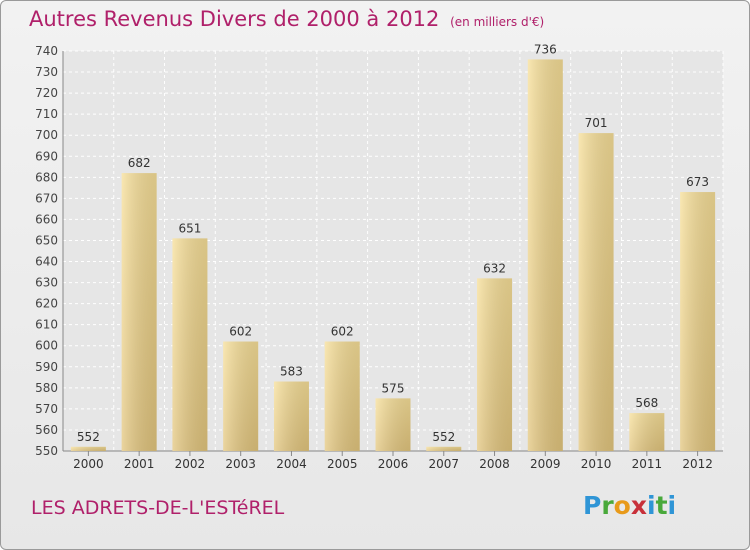 The height and width of the screenshot is (550, 750). Describe the element at coordinates (697, 464) in the screenshot. I see `x-tick-label: 2012` at that location.